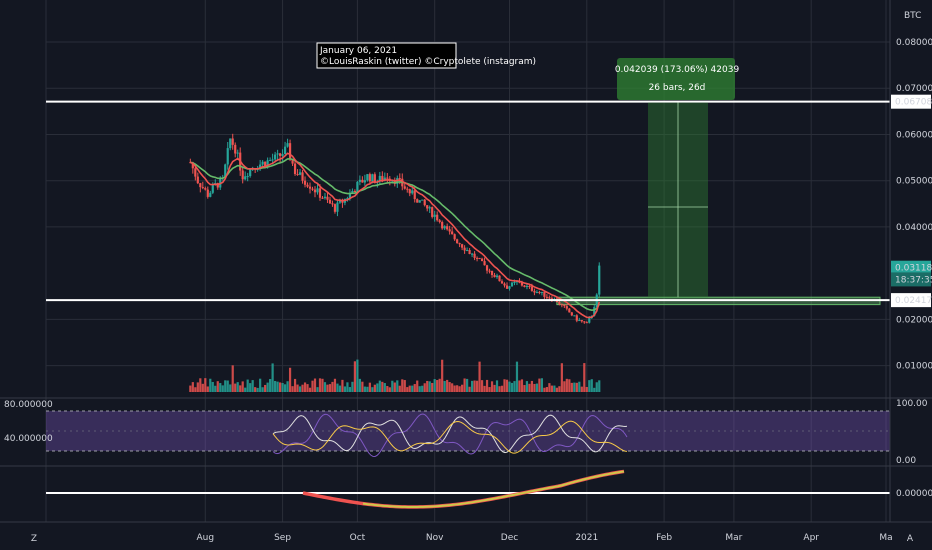 This screenshot has width=932, height=550. Describe the element at coordinates (913, 301) in the screenshot. I see `price-tag-label: 0.024170` at that location.